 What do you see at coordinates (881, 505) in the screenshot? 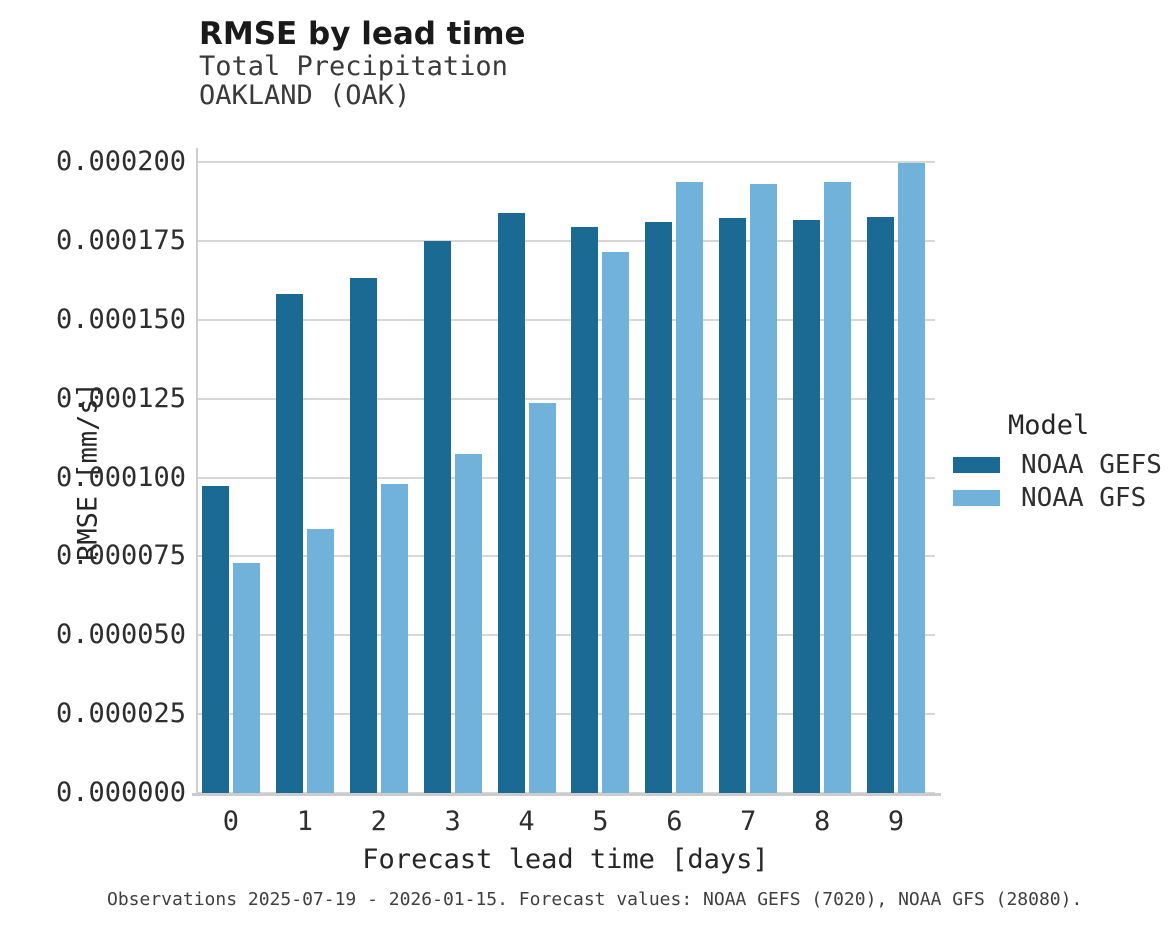
I see `bar-noaa-gefs-day9` at bounding box center [881, 505].